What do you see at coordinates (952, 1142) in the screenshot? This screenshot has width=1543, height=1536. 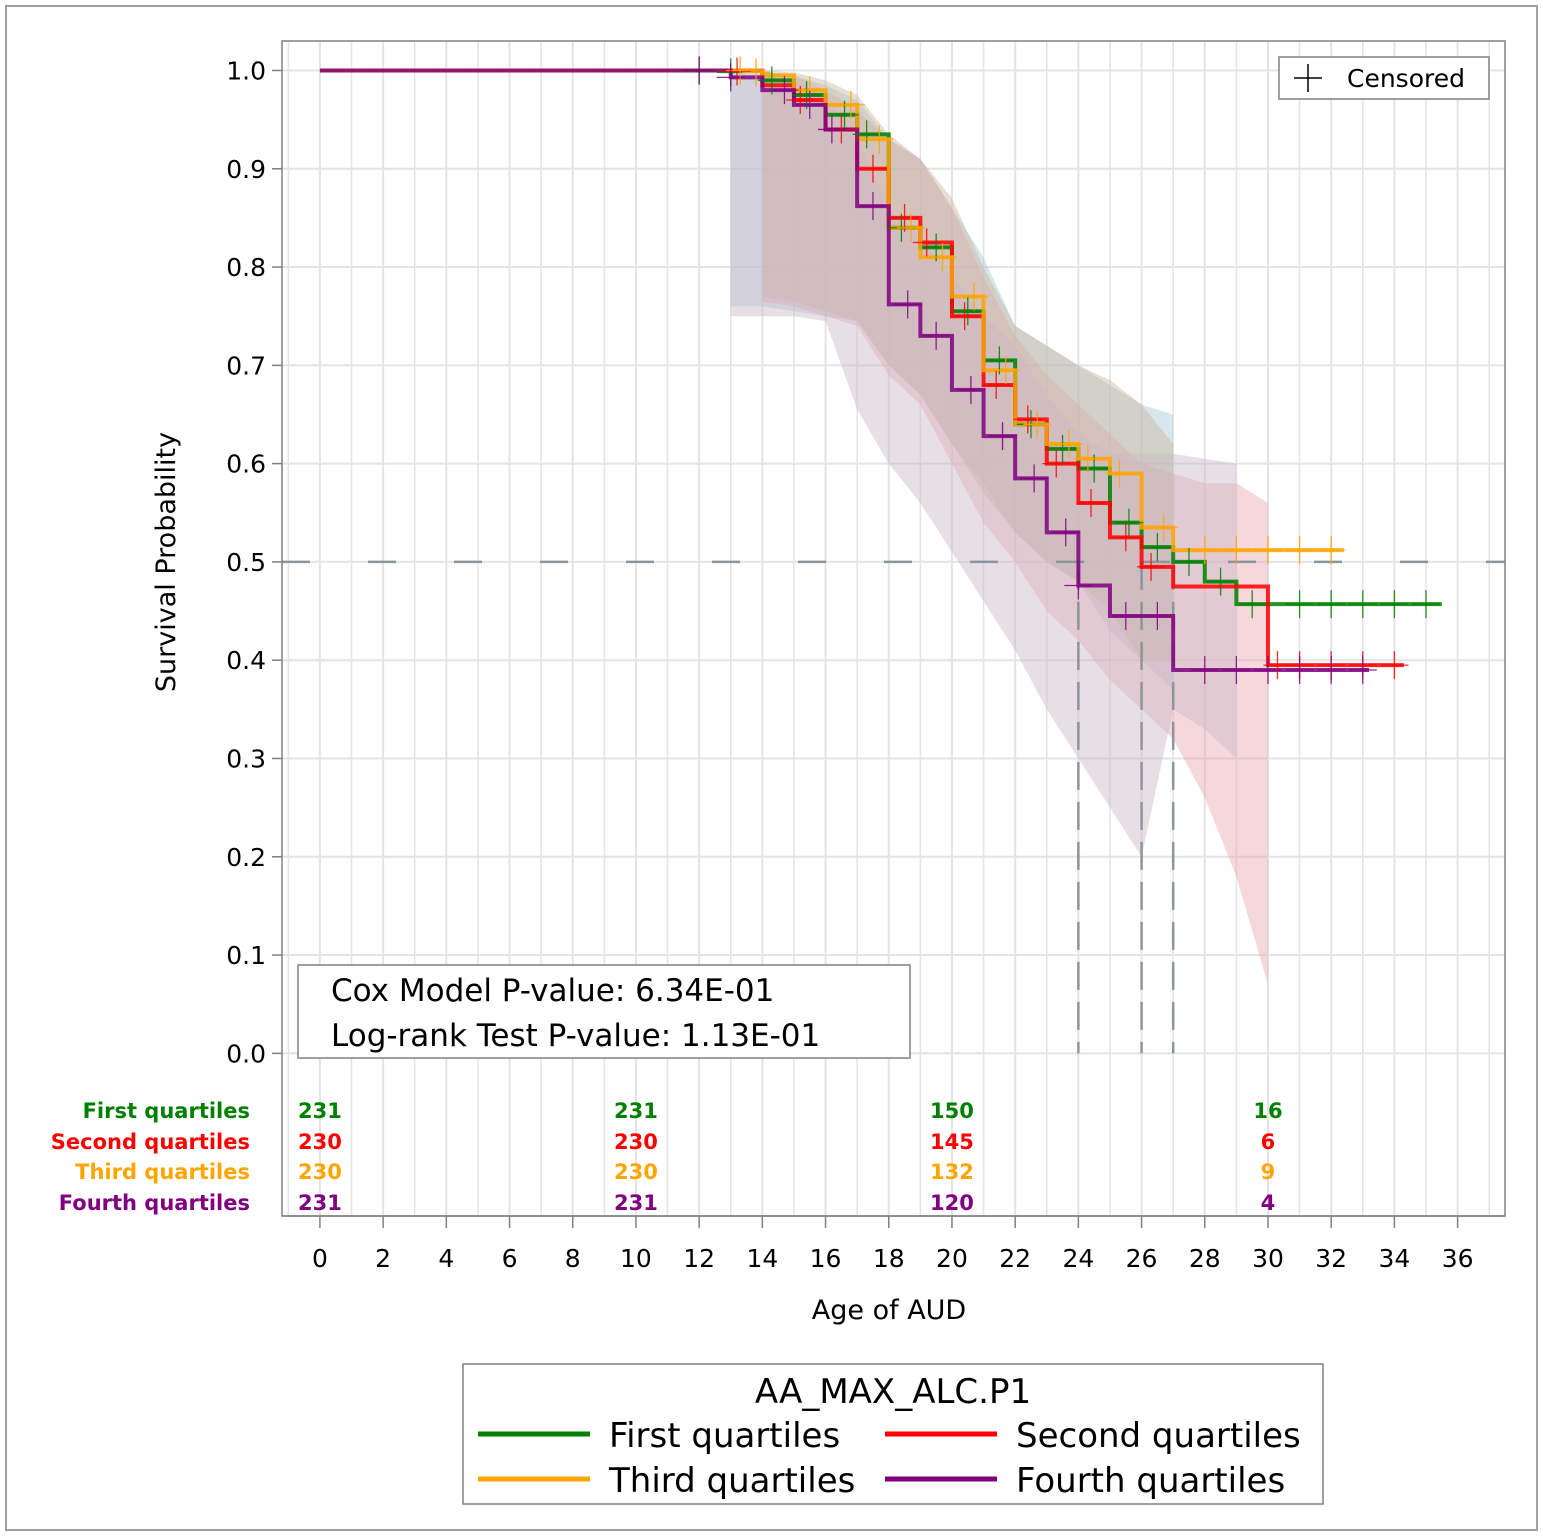 I see `at-risk-count: 145` at bounding box center [952, 1142].